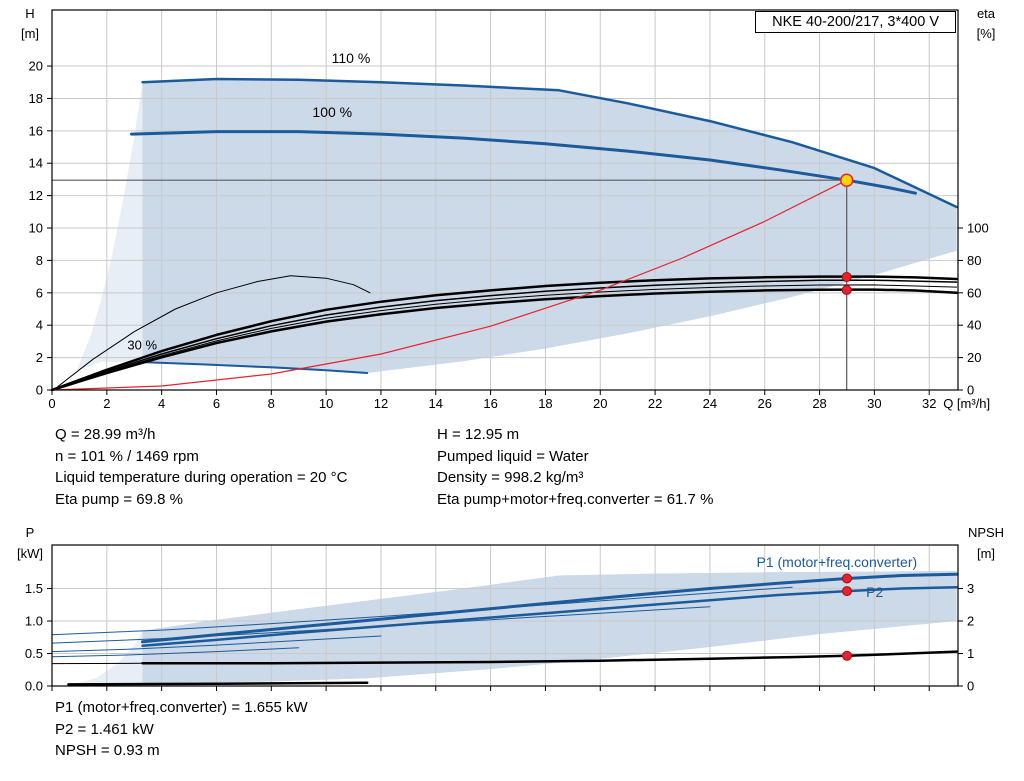 Image resolution: width=1024 pixels, height=781 pixels. I want to click on x-tick-label: 4, so click(161, 403).